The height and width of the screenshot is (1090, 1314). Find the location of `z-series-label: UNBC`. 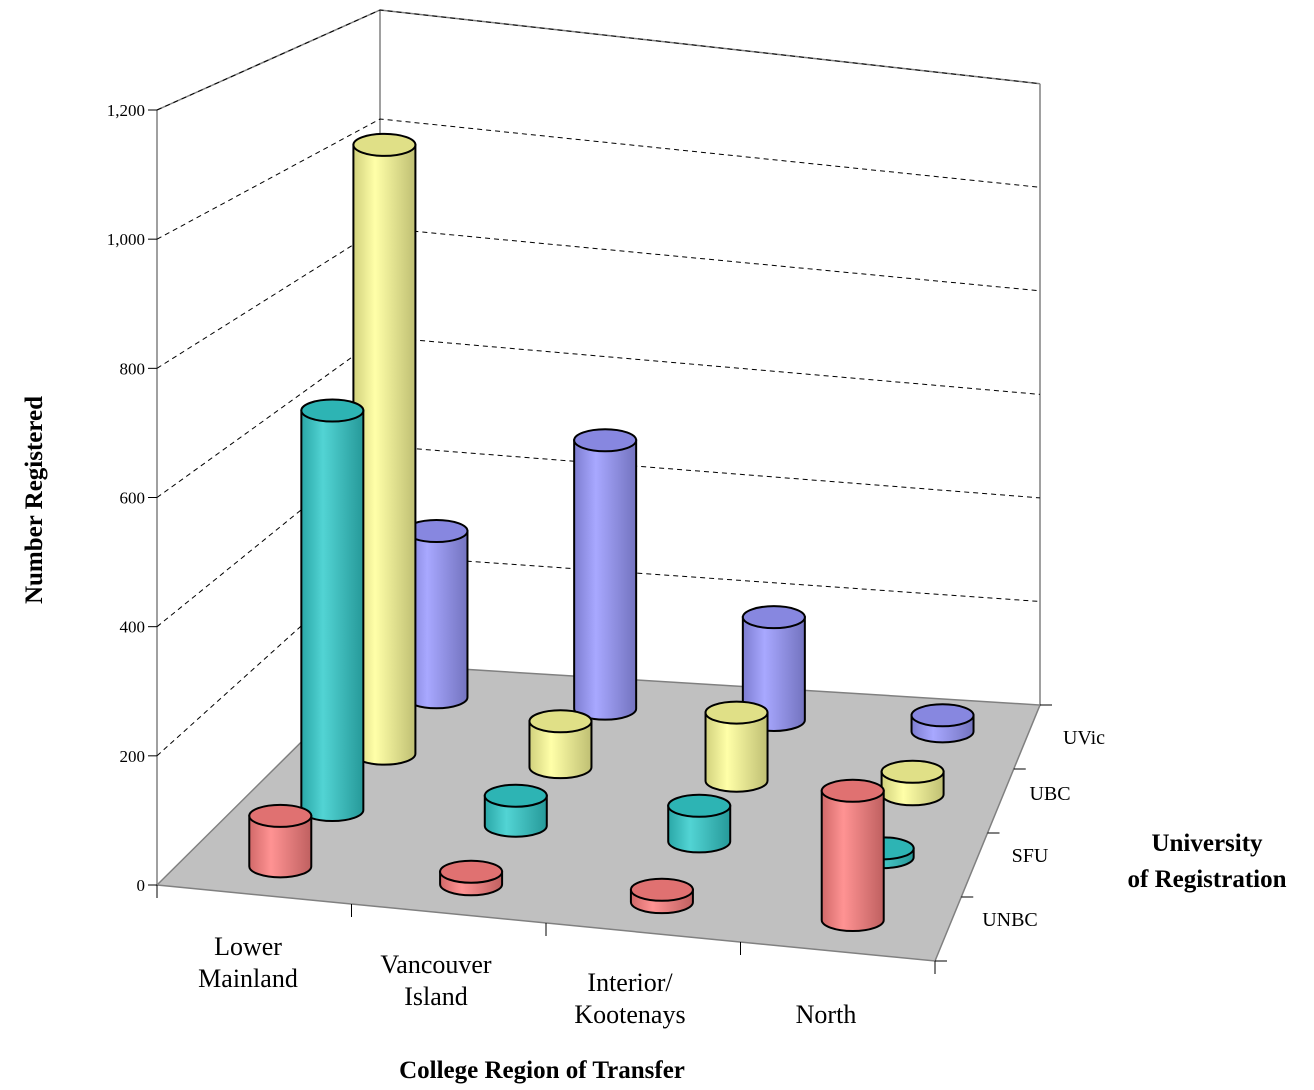

z-series-label: UNBC is located at coordinates (1010, 920).